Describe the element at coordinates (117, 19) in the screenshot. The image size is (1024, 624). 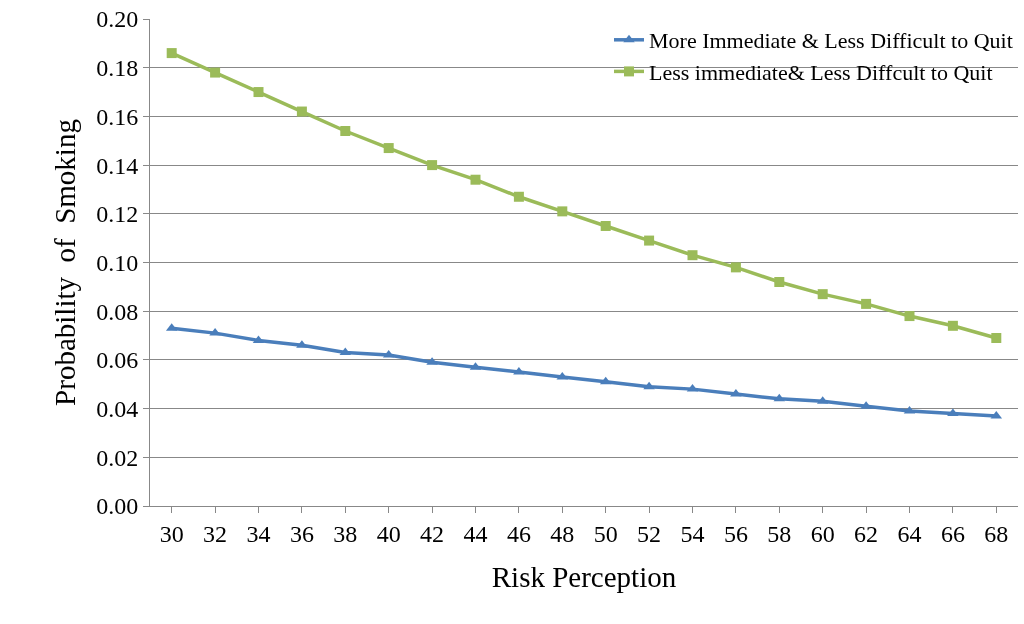
I see `y-tick-label: 0.20` at that location.